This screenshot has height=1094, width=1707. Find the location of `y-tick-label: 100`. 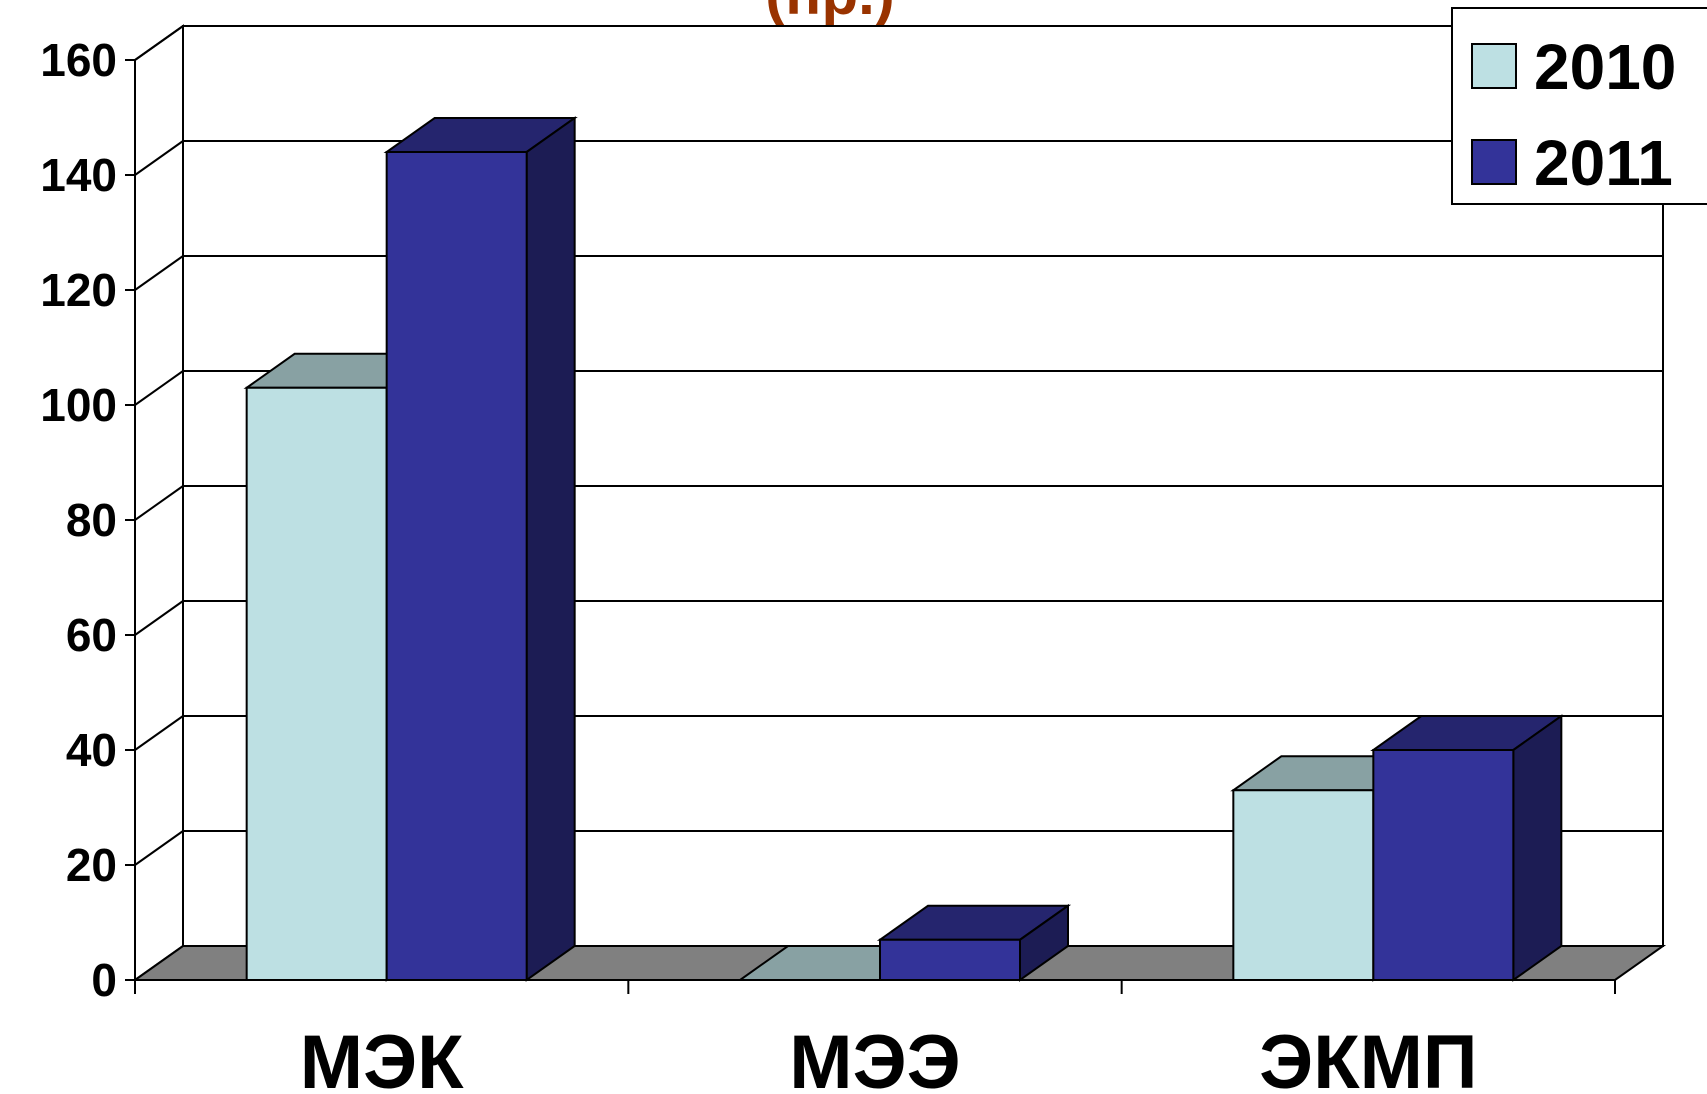

y-tick-label: 100 is located at coordinates (78, 405).